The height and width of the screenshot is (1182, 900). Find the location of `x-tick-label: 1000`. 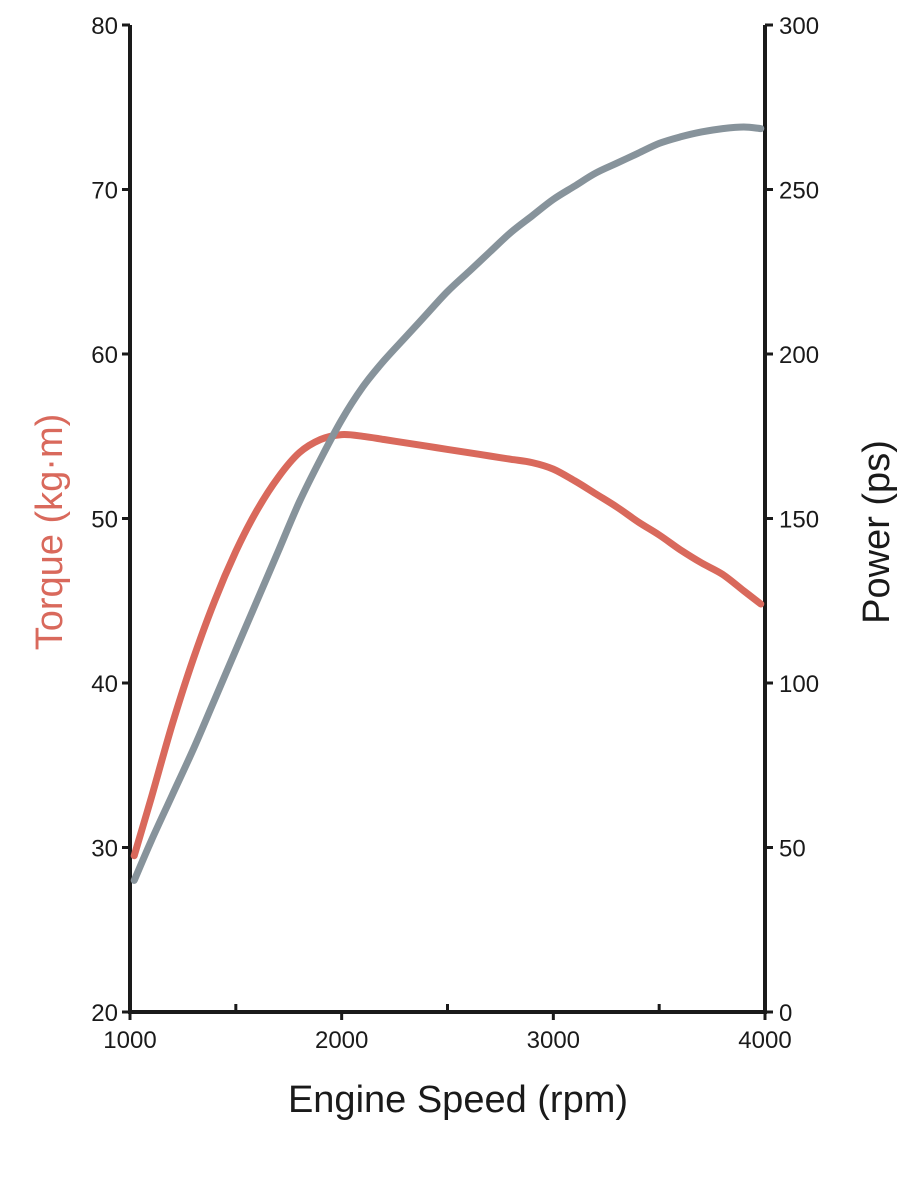

x-tick-label: 1000 is located at coordinates (129, 1040).